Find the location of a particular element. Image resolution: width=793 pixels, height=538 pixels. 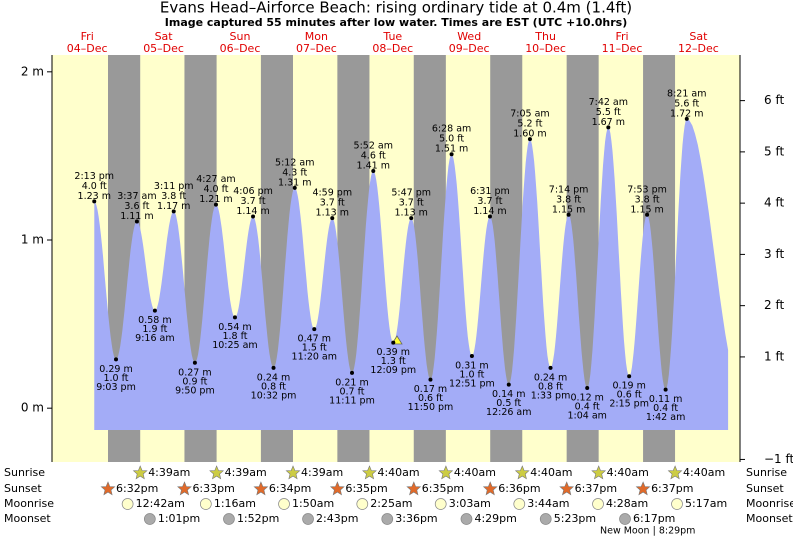

row-time: 1:50am is located at coordinates (313, 503).